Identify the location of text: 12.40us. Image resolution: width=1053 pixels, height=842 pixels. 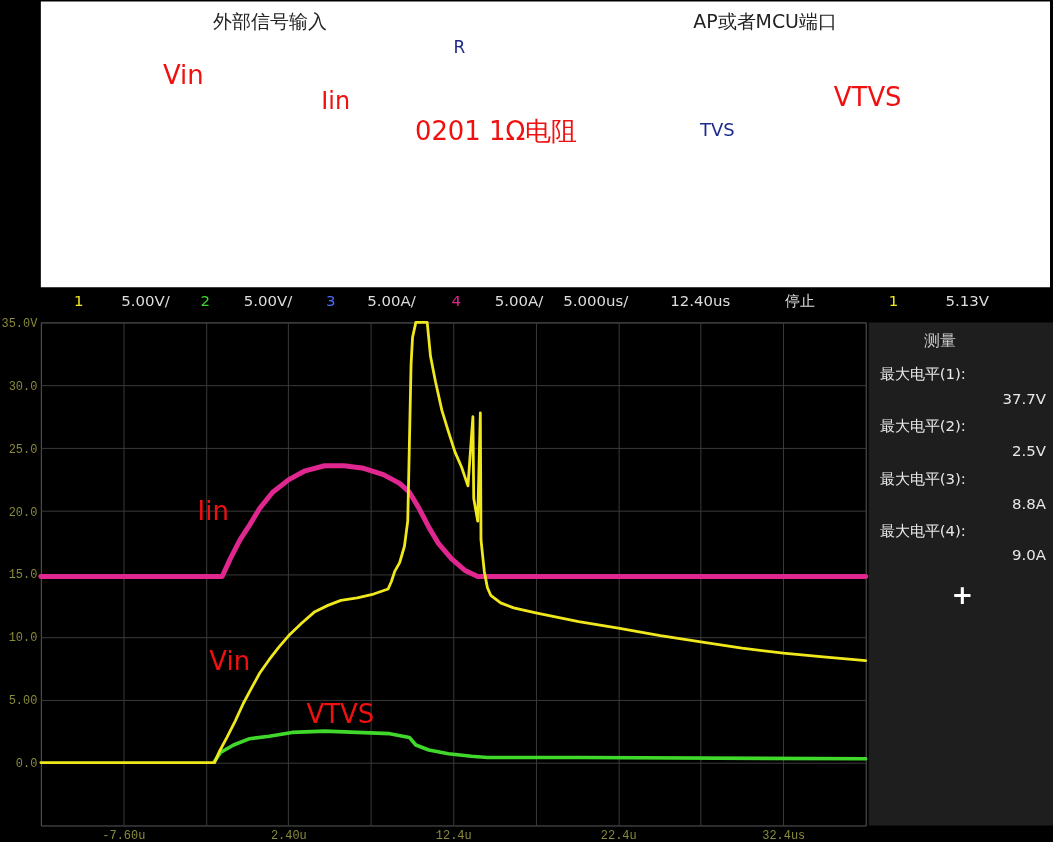
(700, 301).